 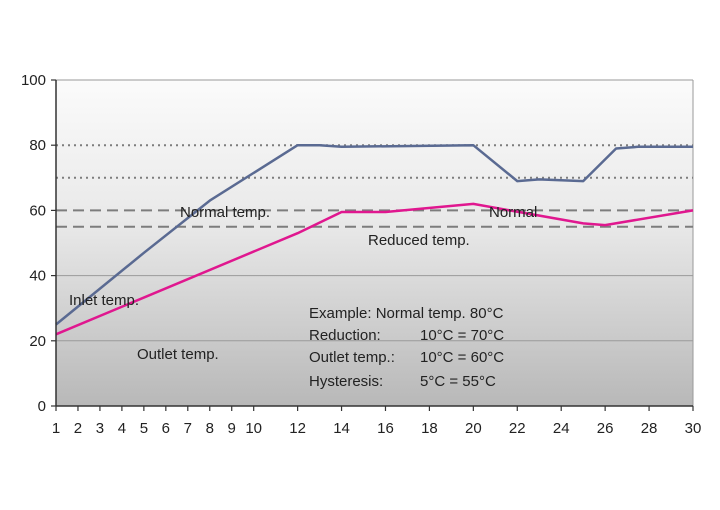 I want to click on annotation-normal: Normal, so click(x=513, y=212).